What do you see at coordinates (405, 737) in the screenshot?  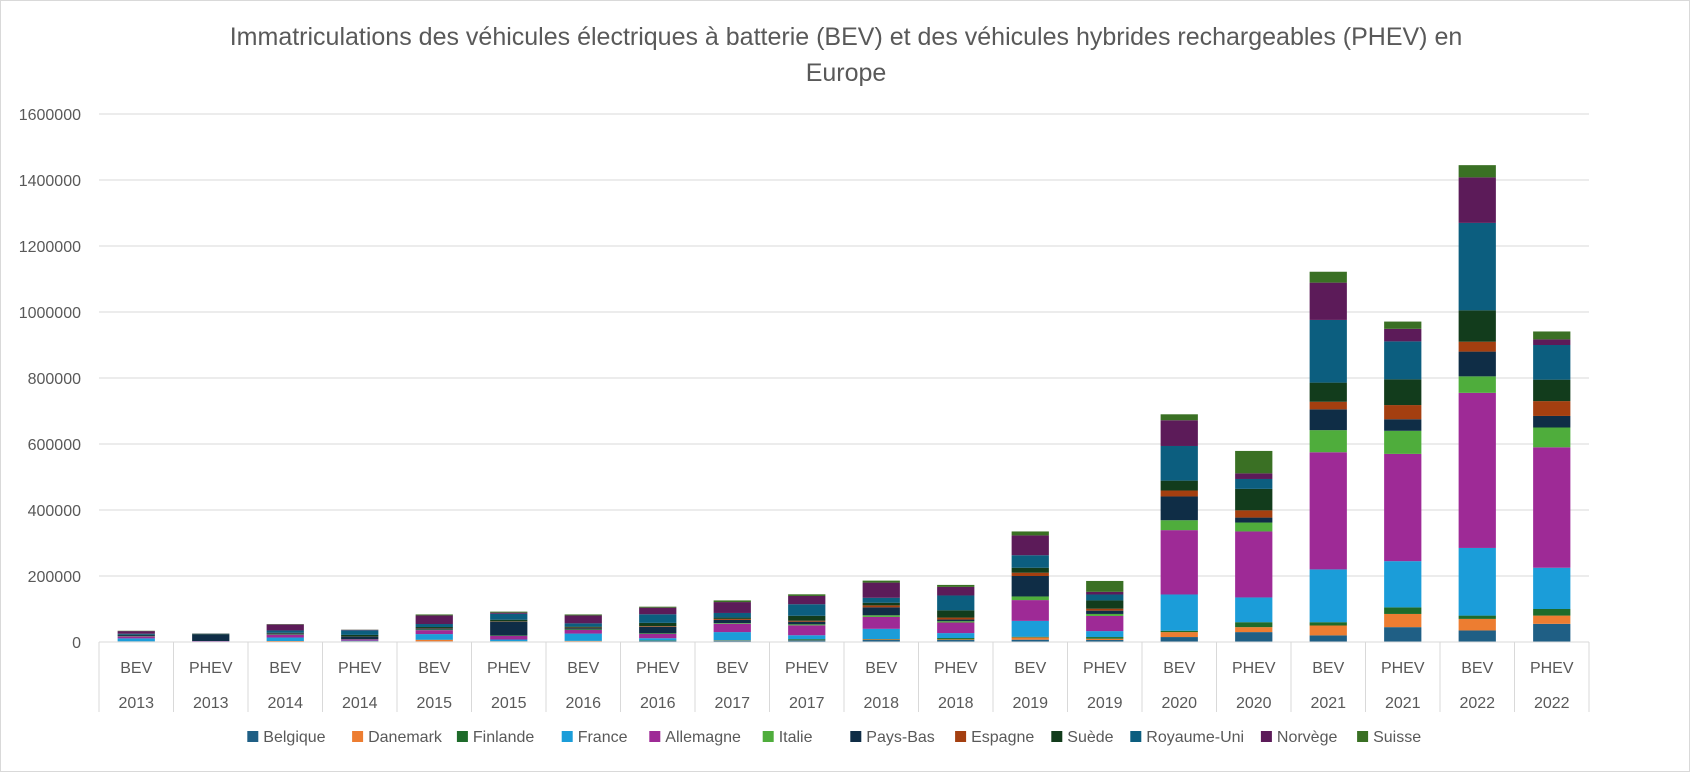 I see `legend-label-danemark: Danemark` at bounding box center [405, 737].